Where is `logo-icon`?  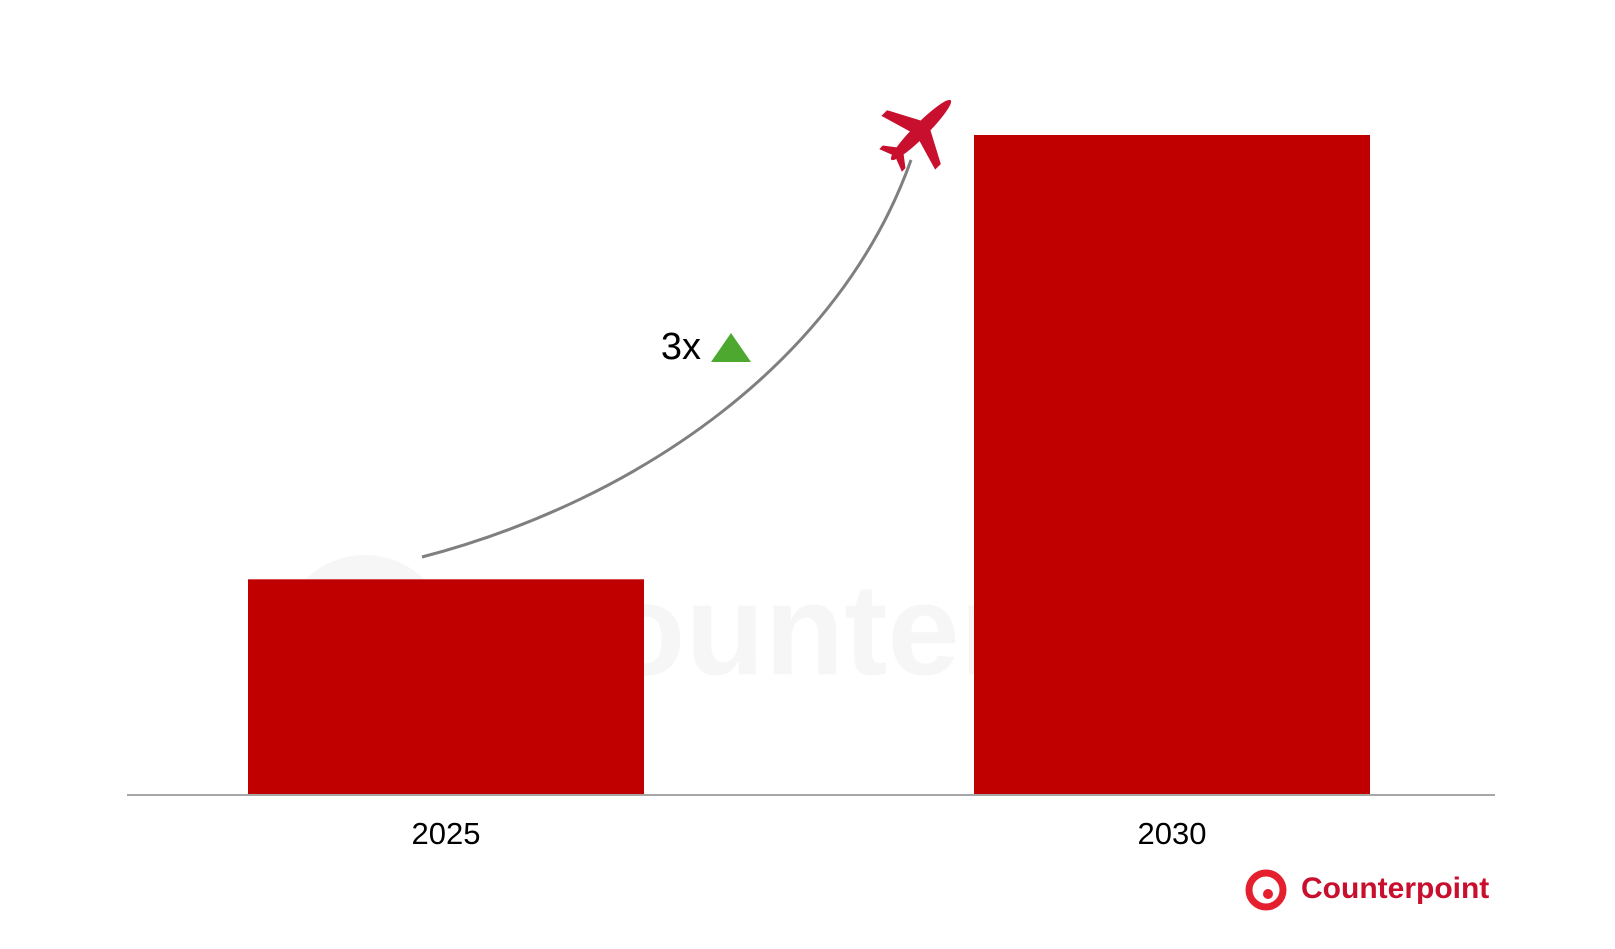
logo-icon is located at coordinates (1266, 890).